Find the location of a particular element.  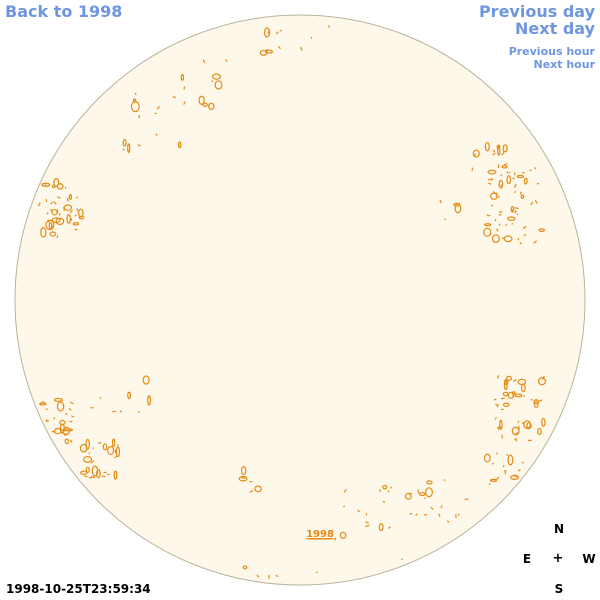

next-hour-link: Next hour is located at coordinates (564, 64).